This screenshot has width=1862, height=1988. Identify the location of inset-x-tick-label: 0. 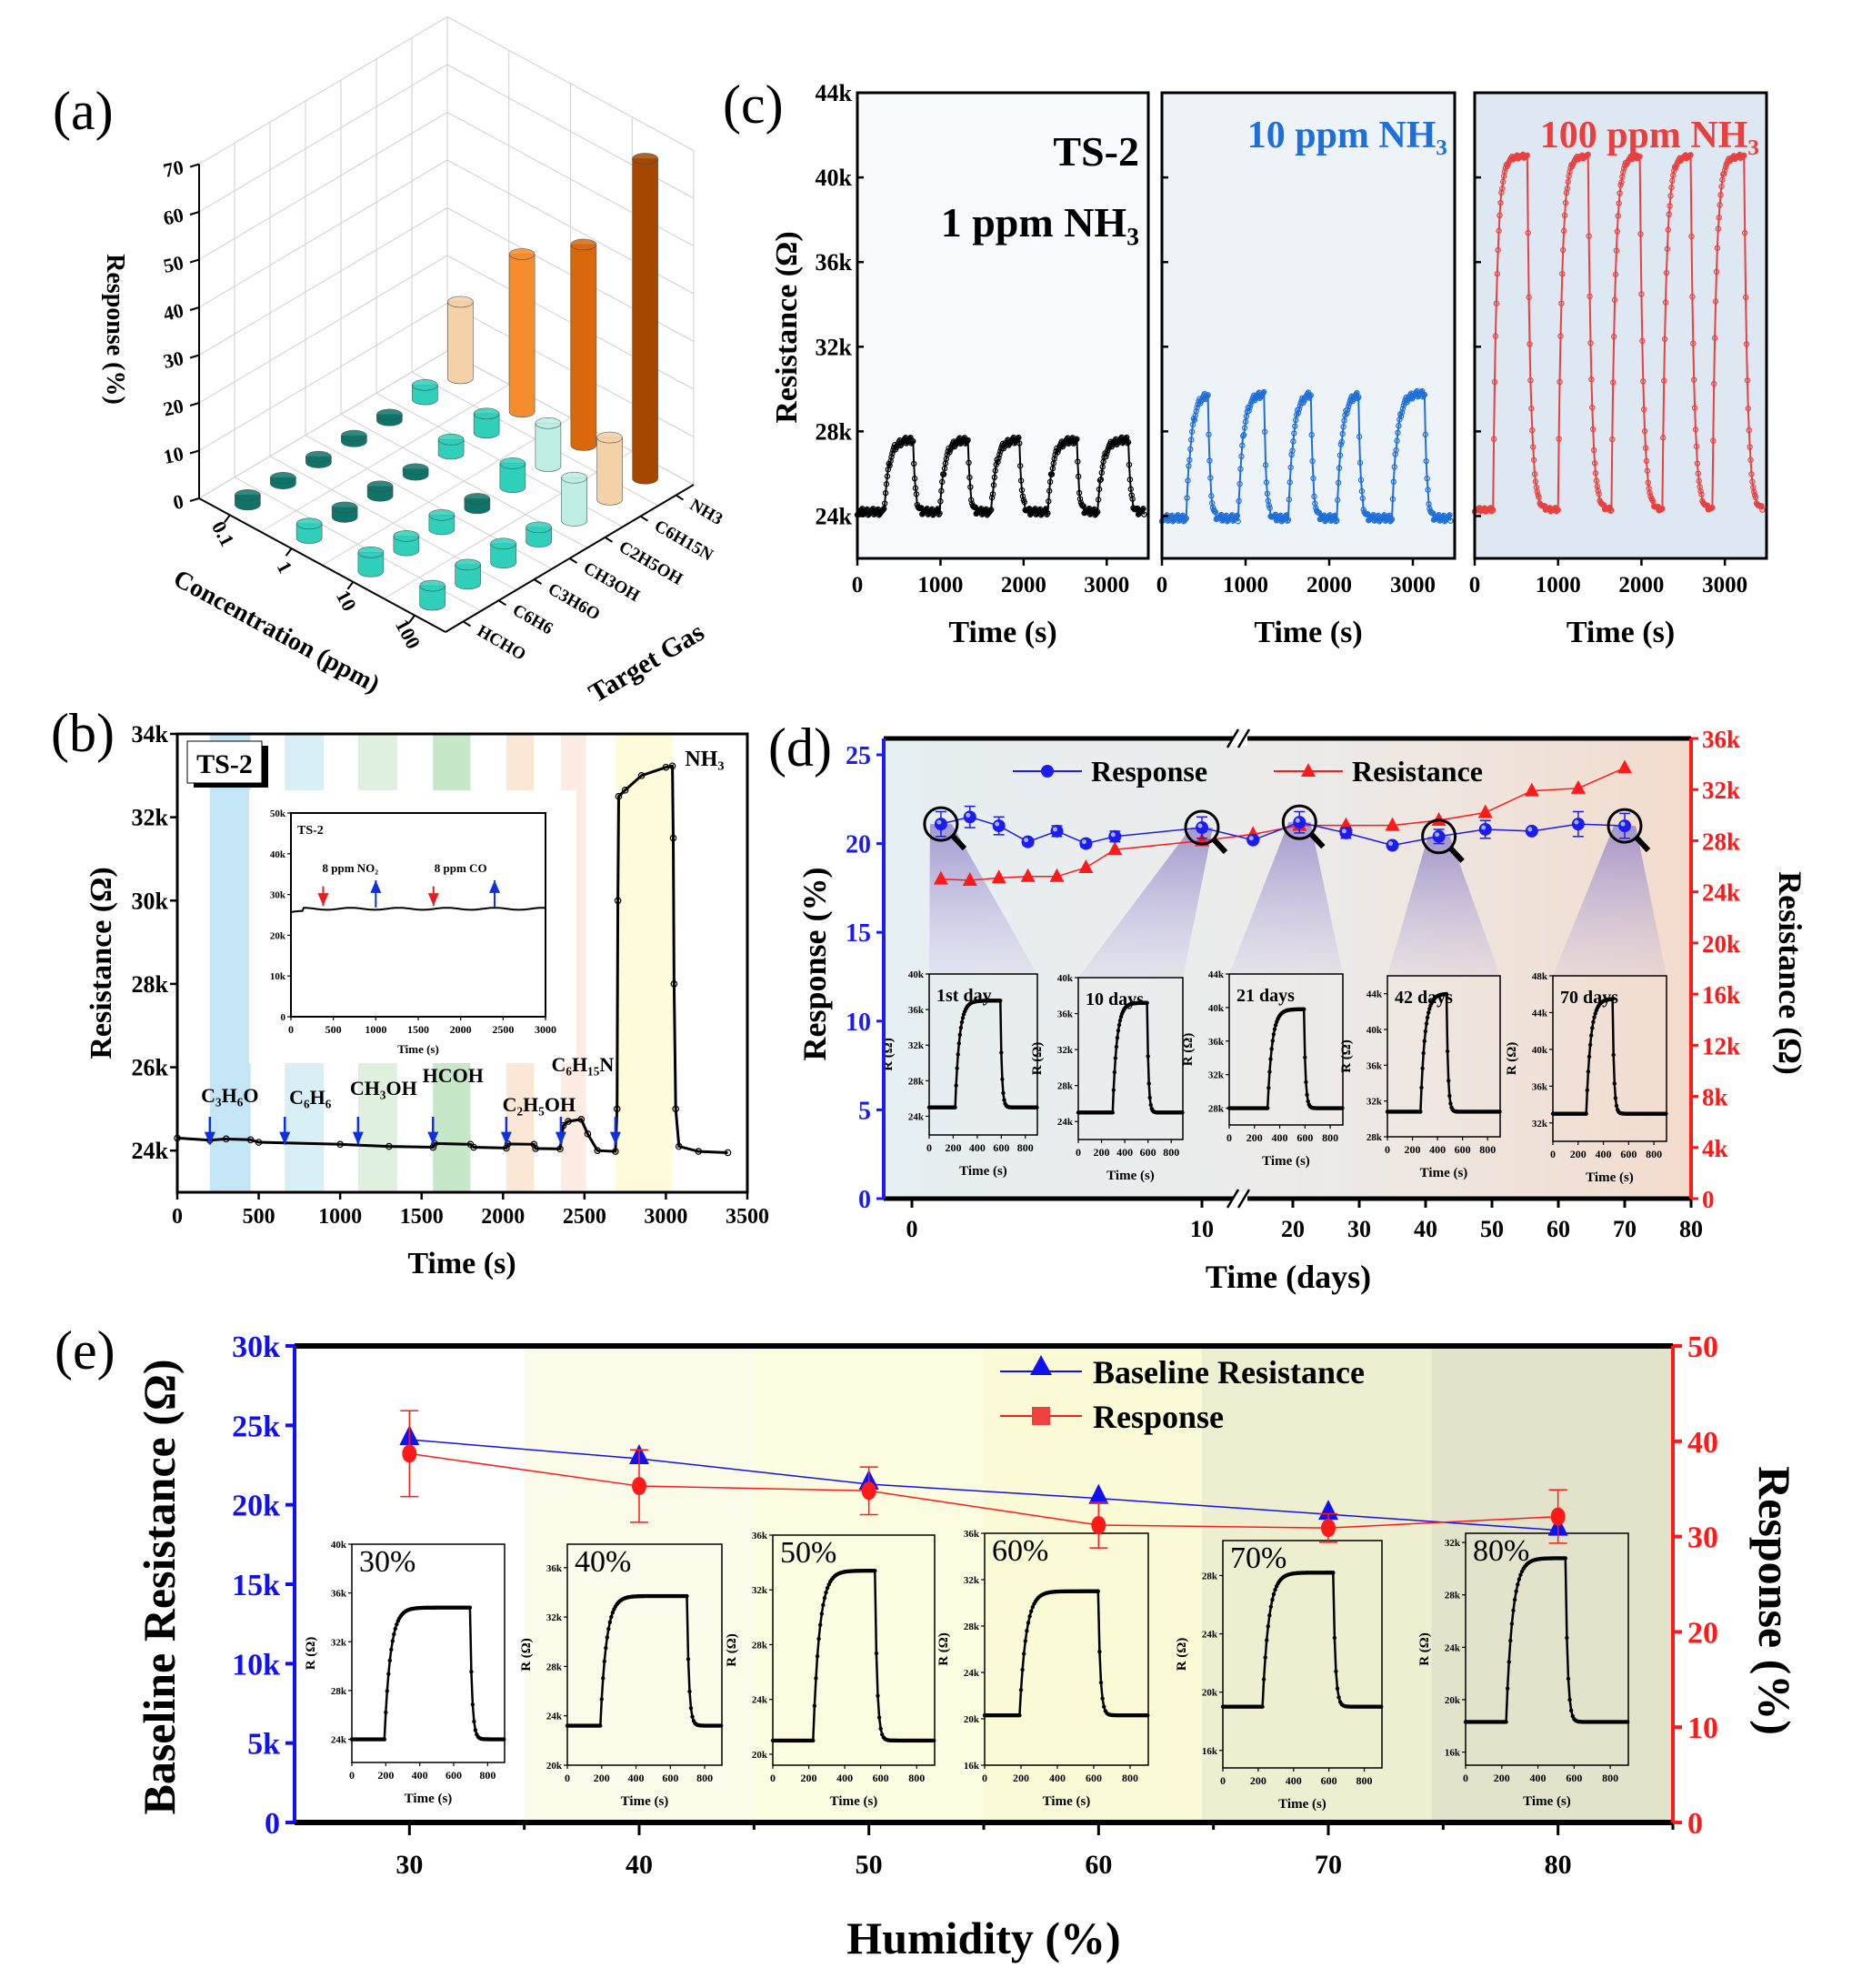
(984, 1778).